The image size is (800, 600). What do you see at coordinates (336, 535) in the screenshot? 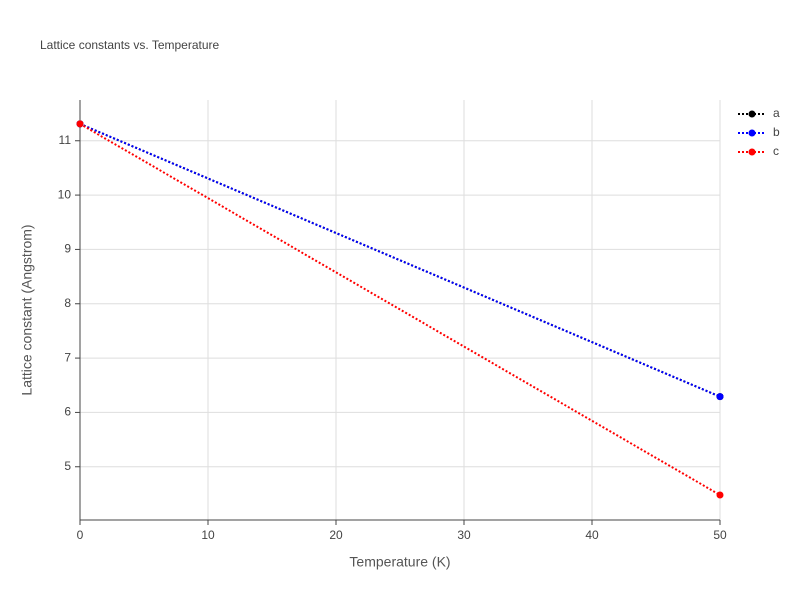
I see `x-tick-label: 20` at bounding box center [336, 535].